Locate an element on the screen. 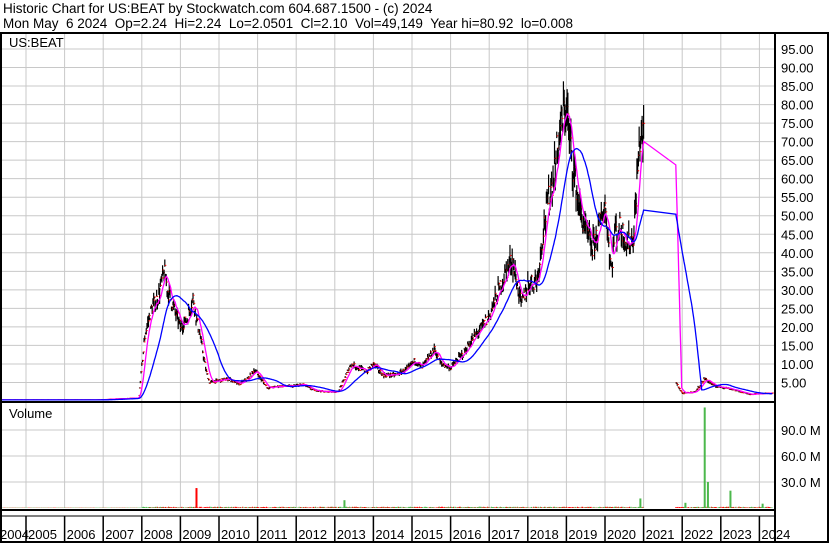  x-tick-label: 2014 is located at coordinates (389, 534).